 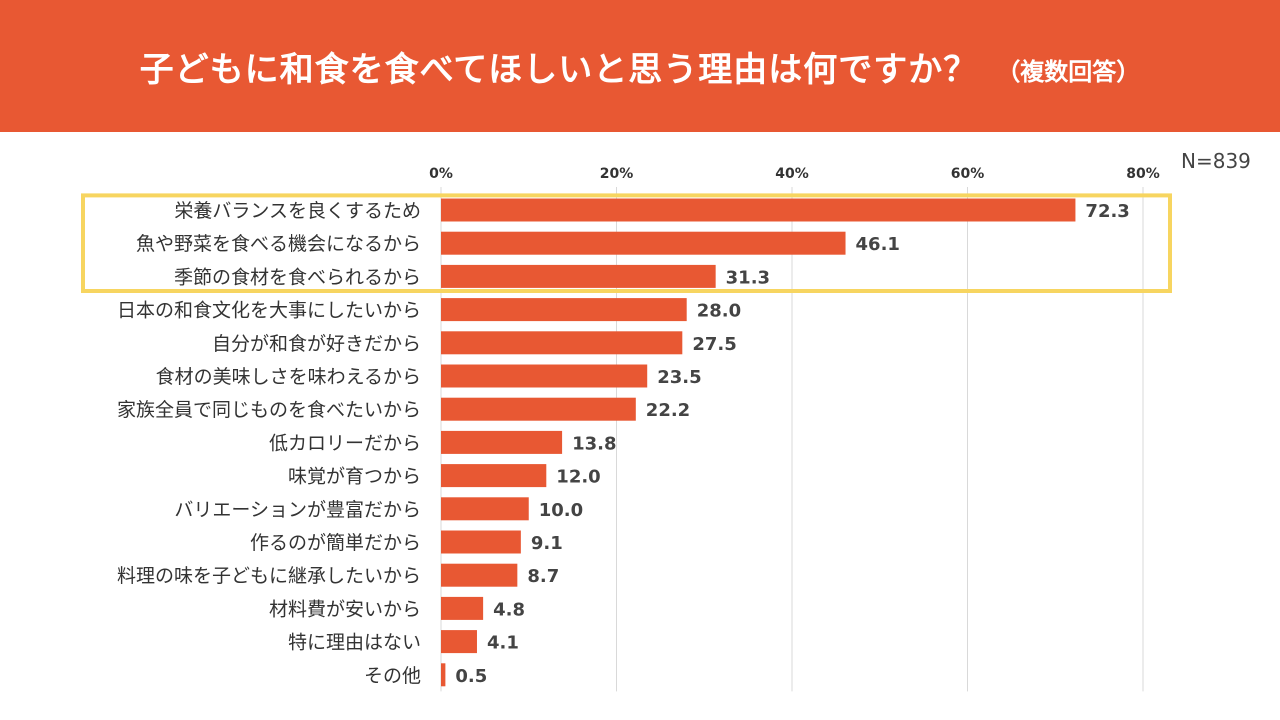 I want to click on category-label: バリエーションが豊富だから, so click(x=297, y=510).